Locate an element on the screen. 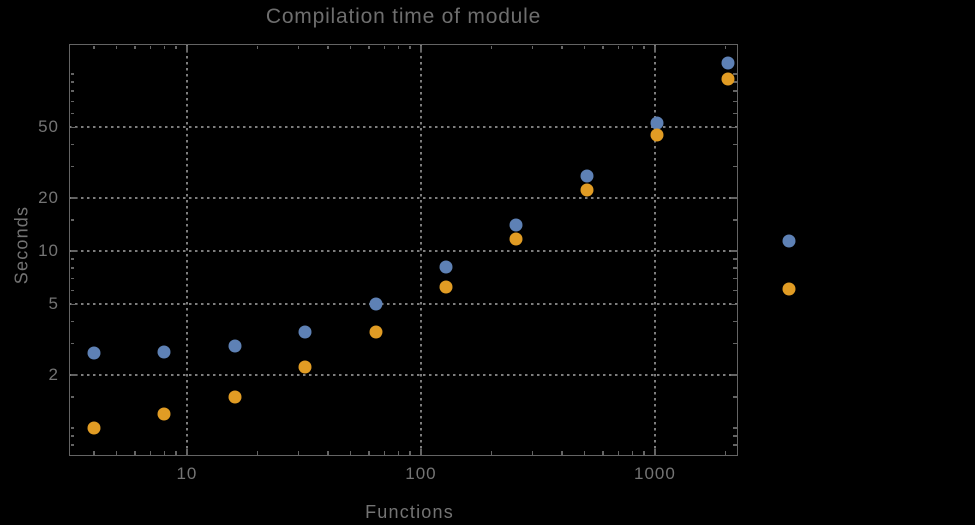  legend-marker-orange is located at coordinates (789, 289).